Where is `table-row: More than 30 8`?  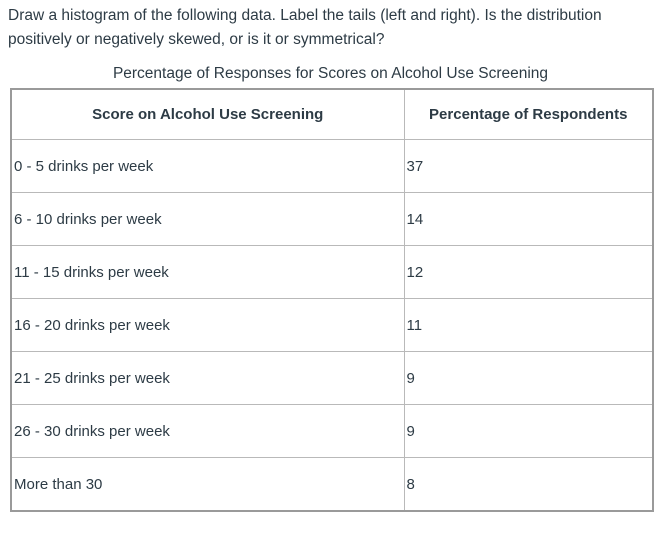
table-row: More than 30 8 is located at coordinates (332, 484).